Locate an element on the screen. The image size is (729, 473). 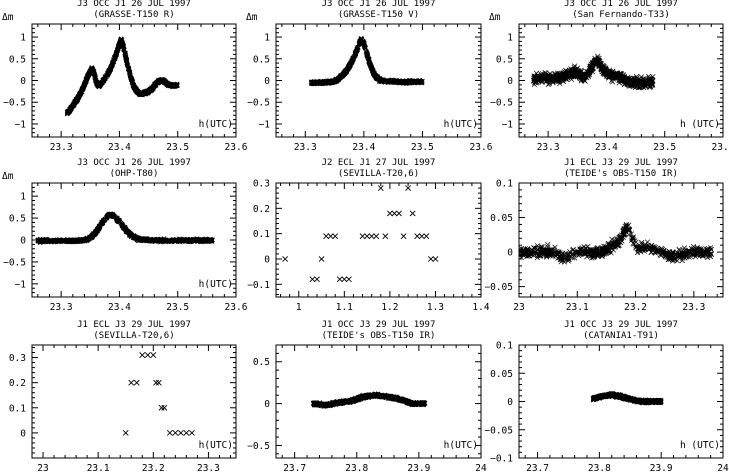
y-tick-label: 0 is located at coordinates (510, 253).